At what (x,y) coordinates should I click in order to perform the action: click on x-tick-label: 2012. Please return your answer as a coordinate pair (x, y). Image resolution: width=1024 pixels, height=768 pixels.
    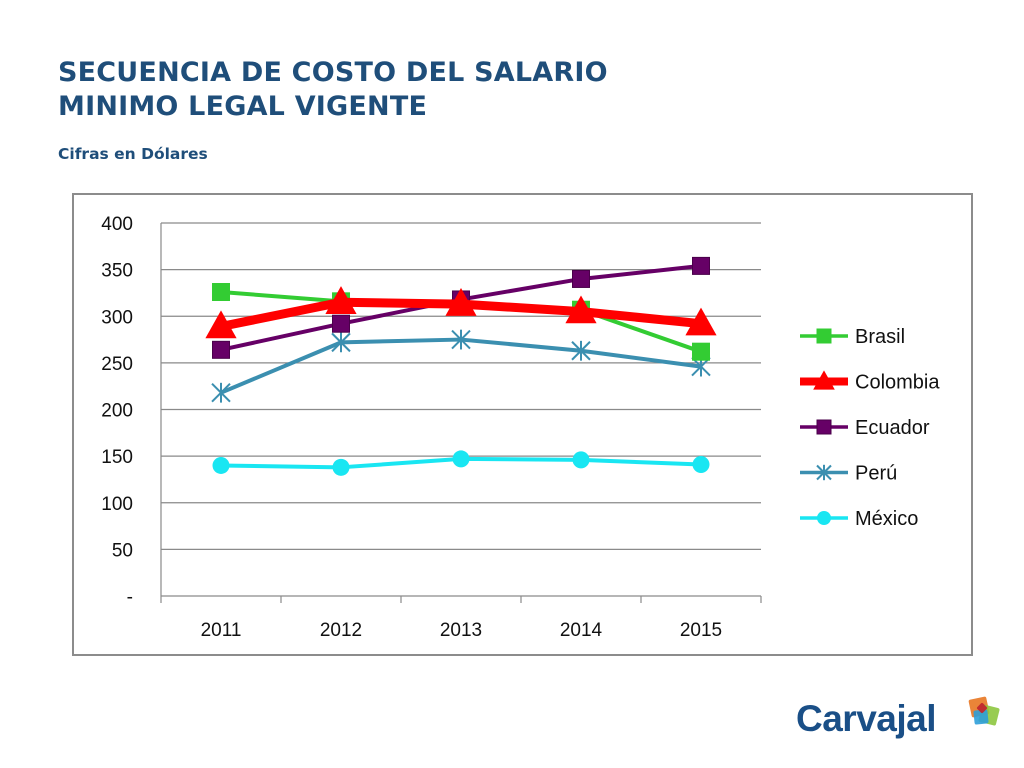
    Looking at the image, I should click on (341, 630).